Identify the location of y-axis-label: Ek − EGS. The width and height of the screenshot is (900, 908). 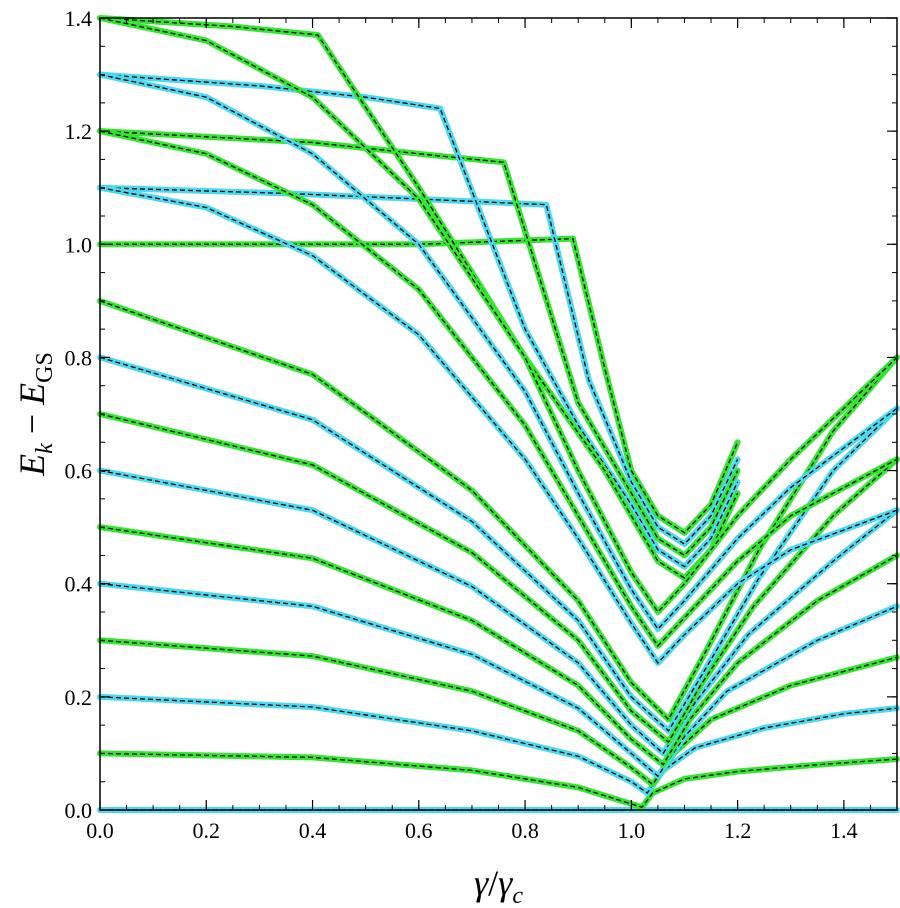
(35, 414).